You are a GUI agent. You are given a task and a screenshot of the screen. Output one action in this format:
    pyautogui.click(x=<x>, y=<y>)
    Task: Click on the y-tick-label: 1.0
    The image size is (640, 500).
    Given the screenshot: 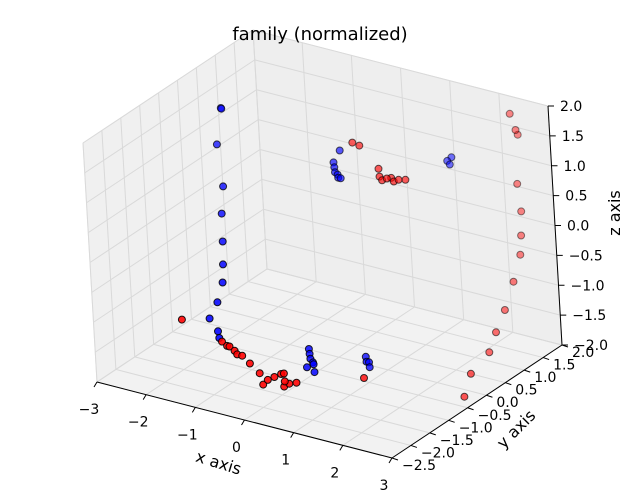 What is the action you would take?
    pyautogui.click(x=545, y=378)
    